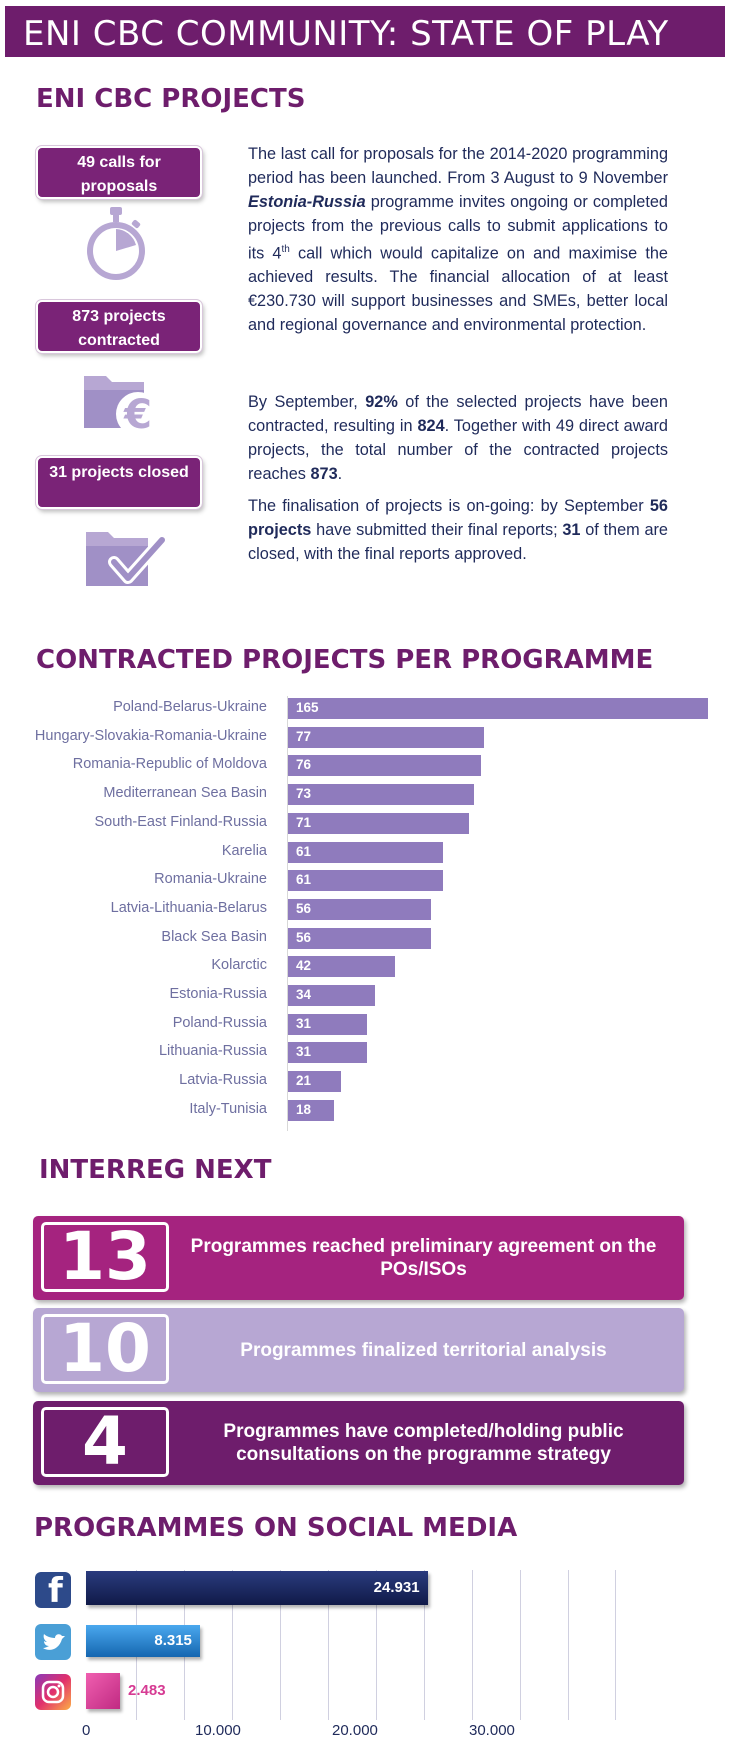 This screenshot has height=1760, width=731. Describe the element at coordinates (180, 821) in the screenshot. I see `bar-label: South-East Finland-Russia` at that location.